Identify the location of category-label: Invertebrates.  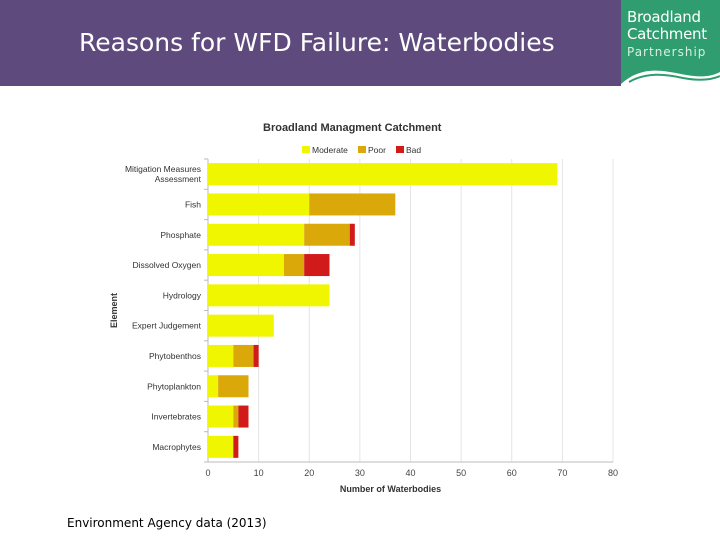
(176, 417).